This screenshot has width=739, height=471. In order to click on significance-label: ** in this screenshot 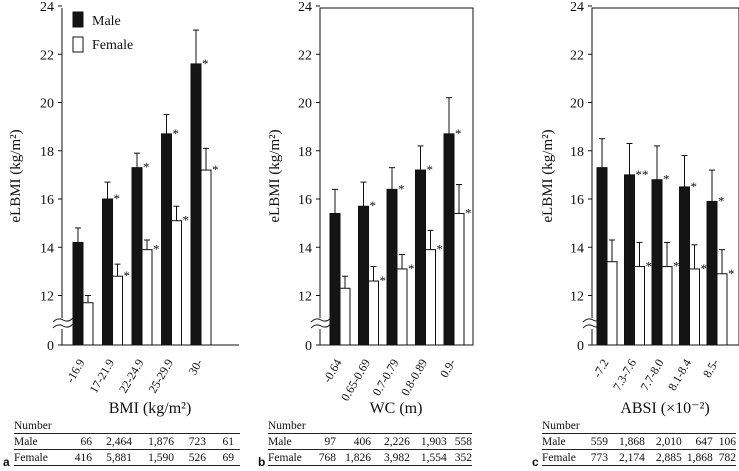, I will do `click(642, 174)`.